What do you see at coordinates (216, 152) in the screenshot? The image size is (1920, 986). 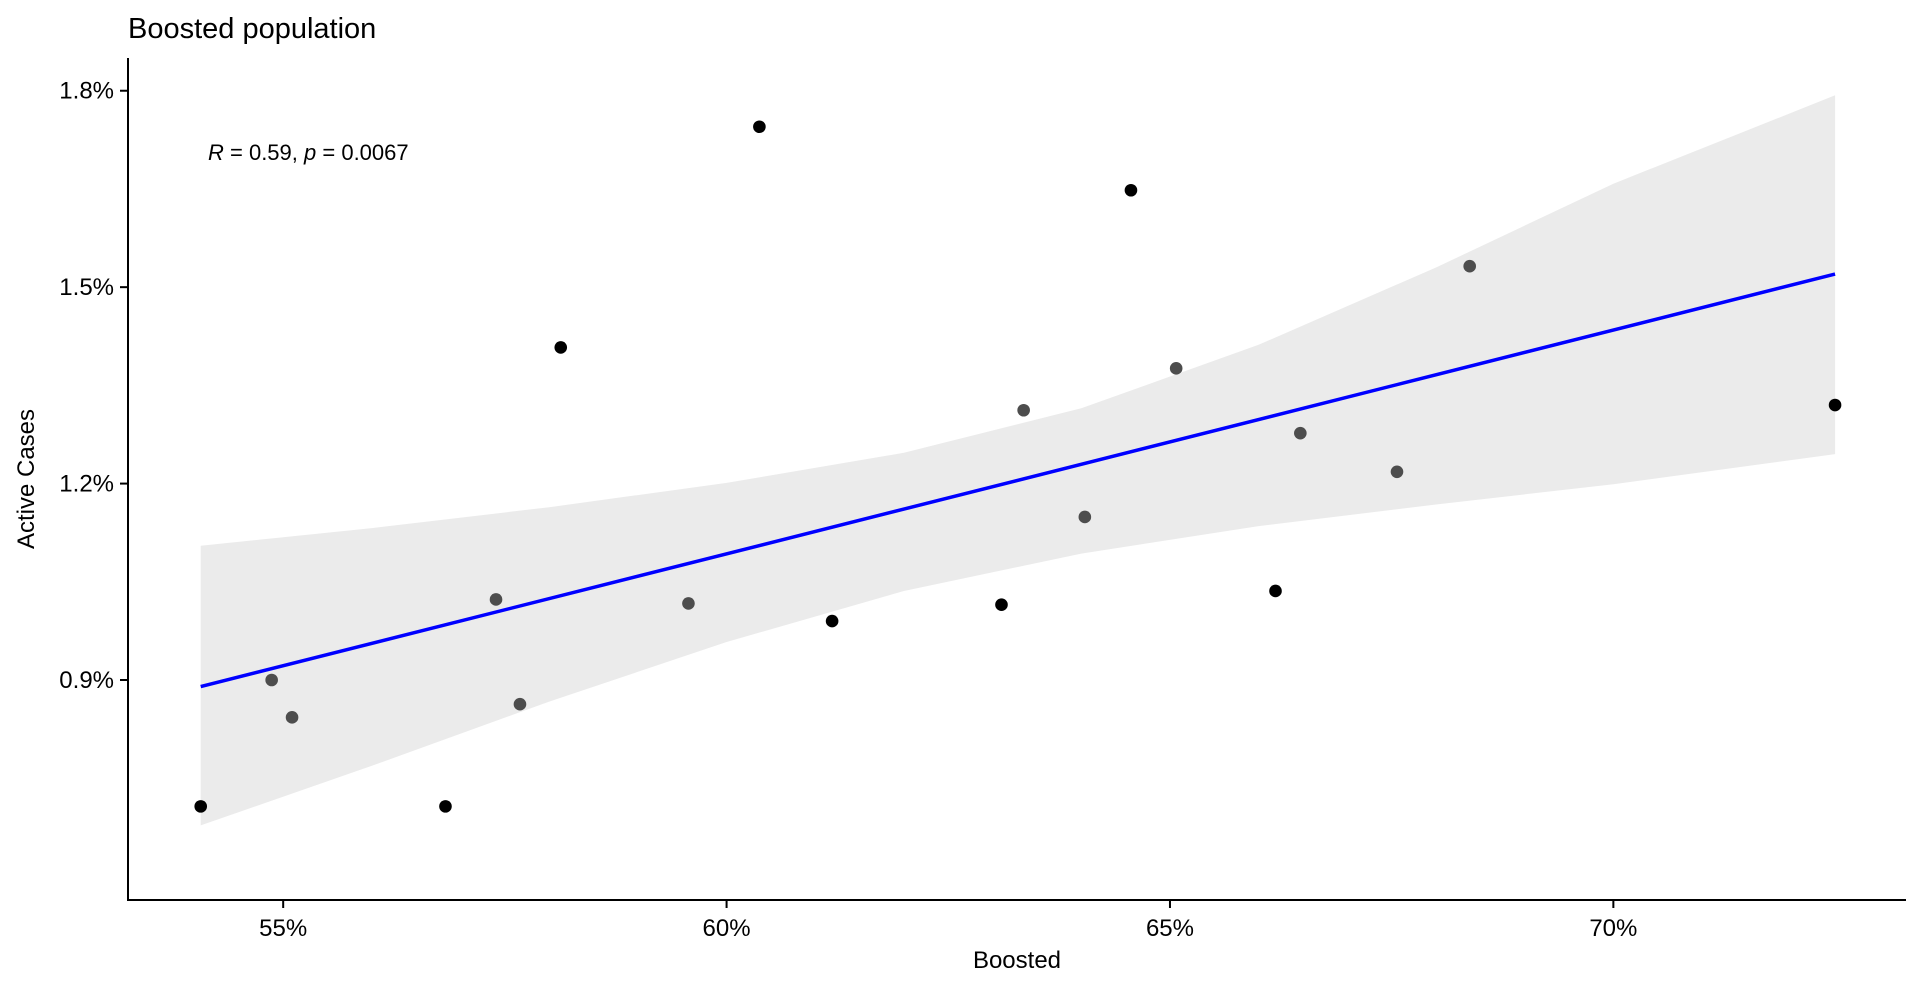 I see `r-symbol: R` at bounding box center [216, 152].